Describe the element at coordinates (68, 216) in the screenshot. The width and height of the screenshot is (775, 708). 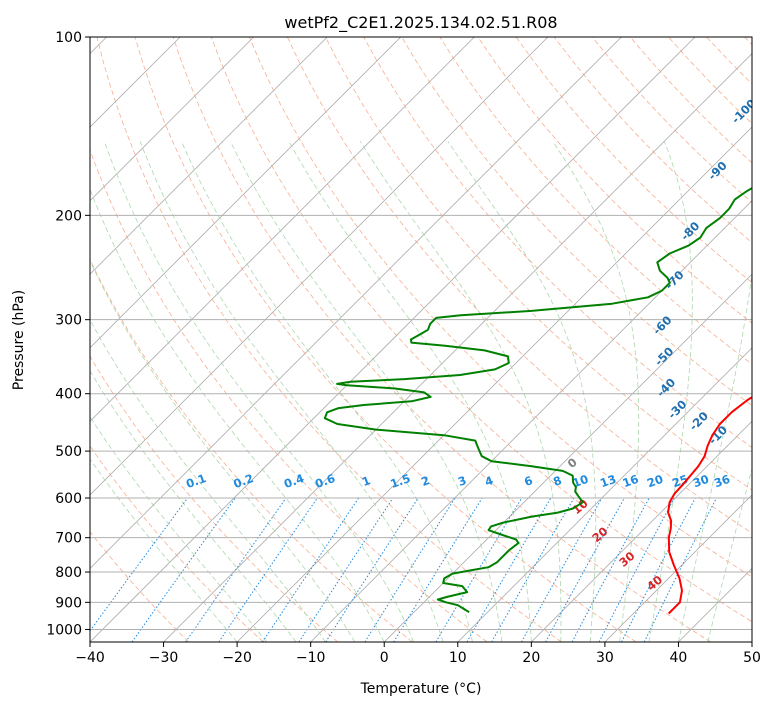
I see `y-tick-label: 200` at that location.